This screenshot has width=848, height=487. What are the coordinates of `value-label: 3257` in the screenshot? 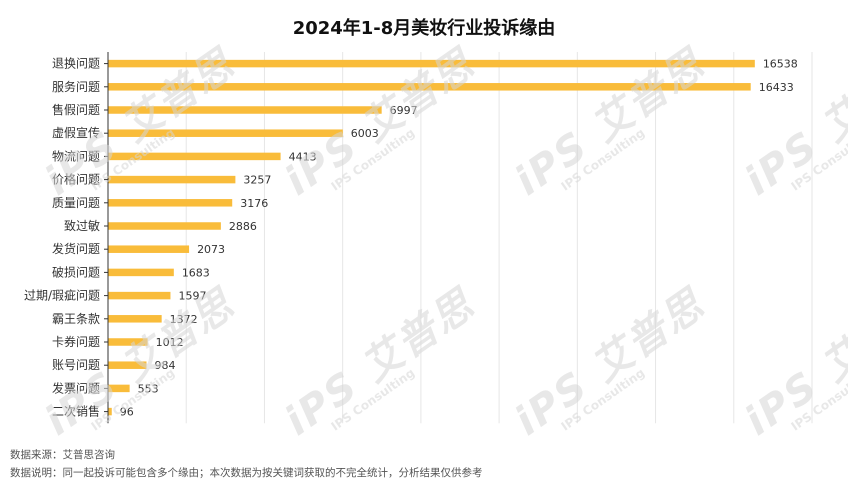 It's located at (257, 180).